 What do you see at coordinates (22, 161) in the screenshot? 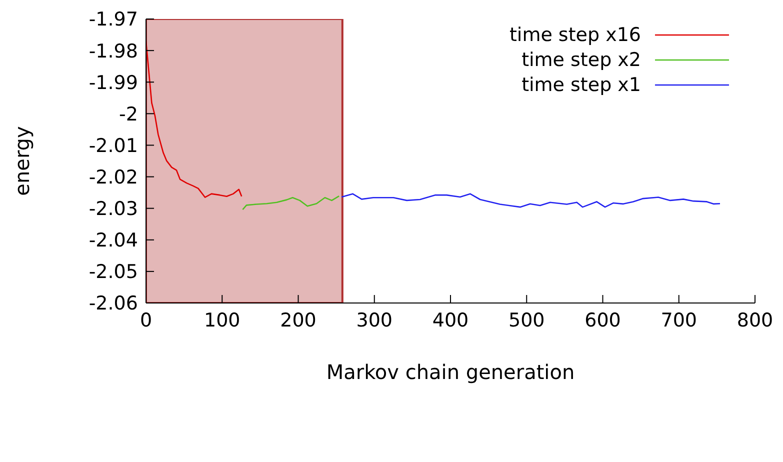
I see `y-axis-title: energy` at bounding box center [22, 161].